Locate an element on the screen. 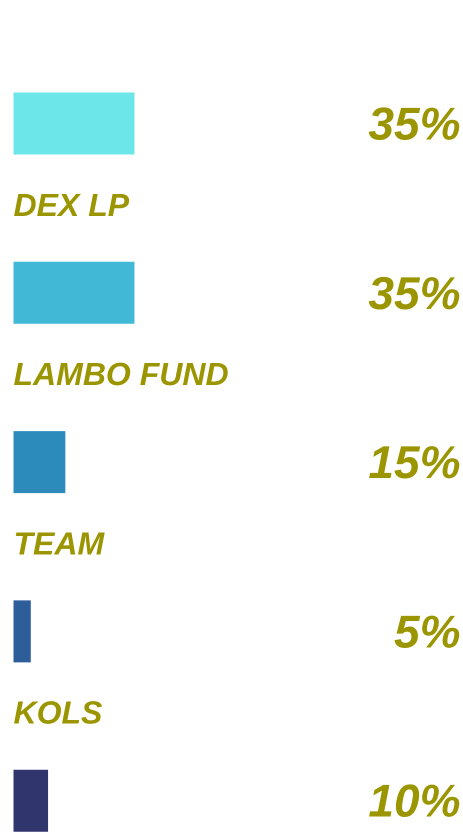  y-tick-label: DEX LP is located at coordinates (72, 204).